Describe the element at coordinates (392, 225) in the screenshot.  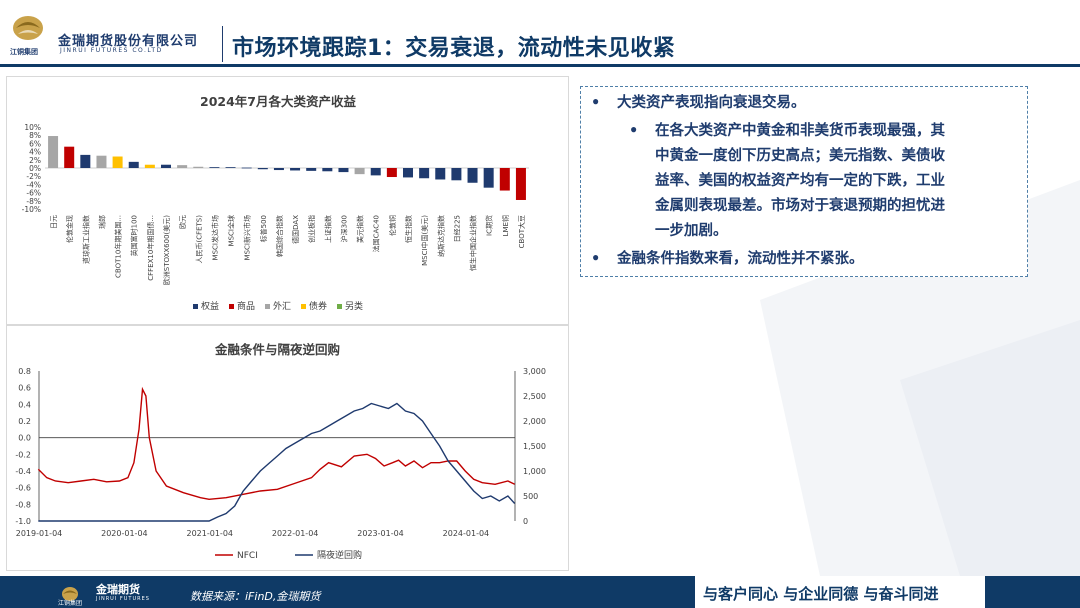
I see `x-tick-label: 伦敦铜` at that location.